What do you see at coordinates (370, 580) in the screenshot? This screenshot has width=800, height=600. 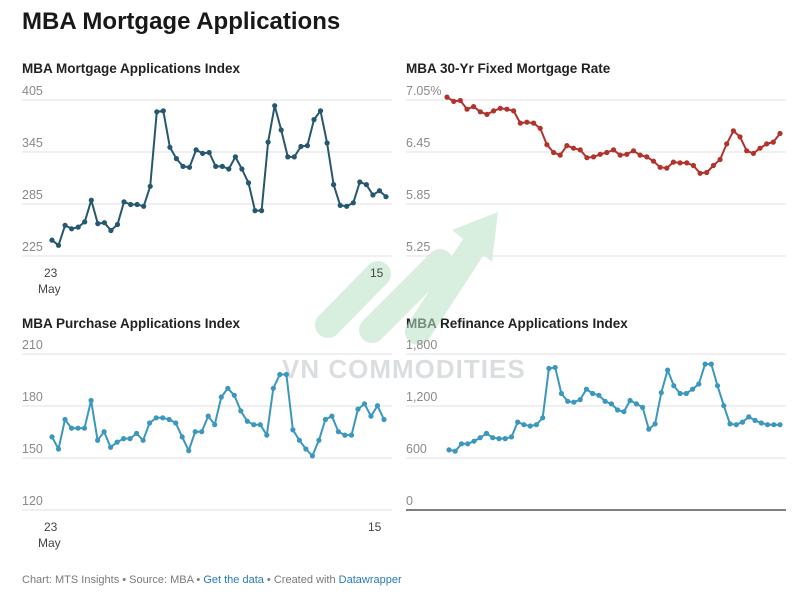 I see `datawrapper-link: Datawrapper` at bounding box center [370, 580].